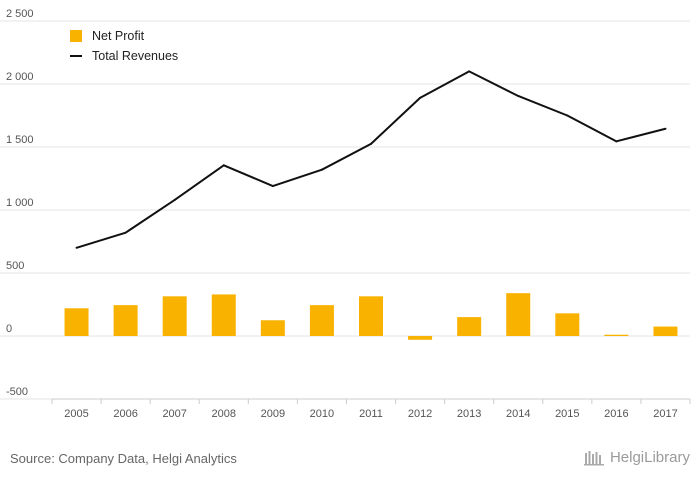 The width and height of the screenshot is (700, 483). I want to click on x-tick-label: 2010, so click(322, 414).